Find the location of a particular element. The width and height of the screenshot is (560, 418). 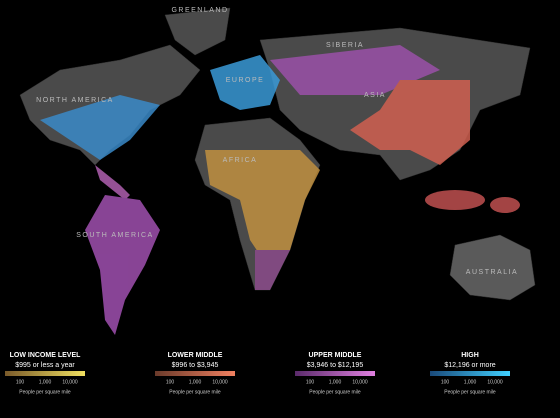

map-label: SOUTH AMERICA is located at coordinates (114, 235).